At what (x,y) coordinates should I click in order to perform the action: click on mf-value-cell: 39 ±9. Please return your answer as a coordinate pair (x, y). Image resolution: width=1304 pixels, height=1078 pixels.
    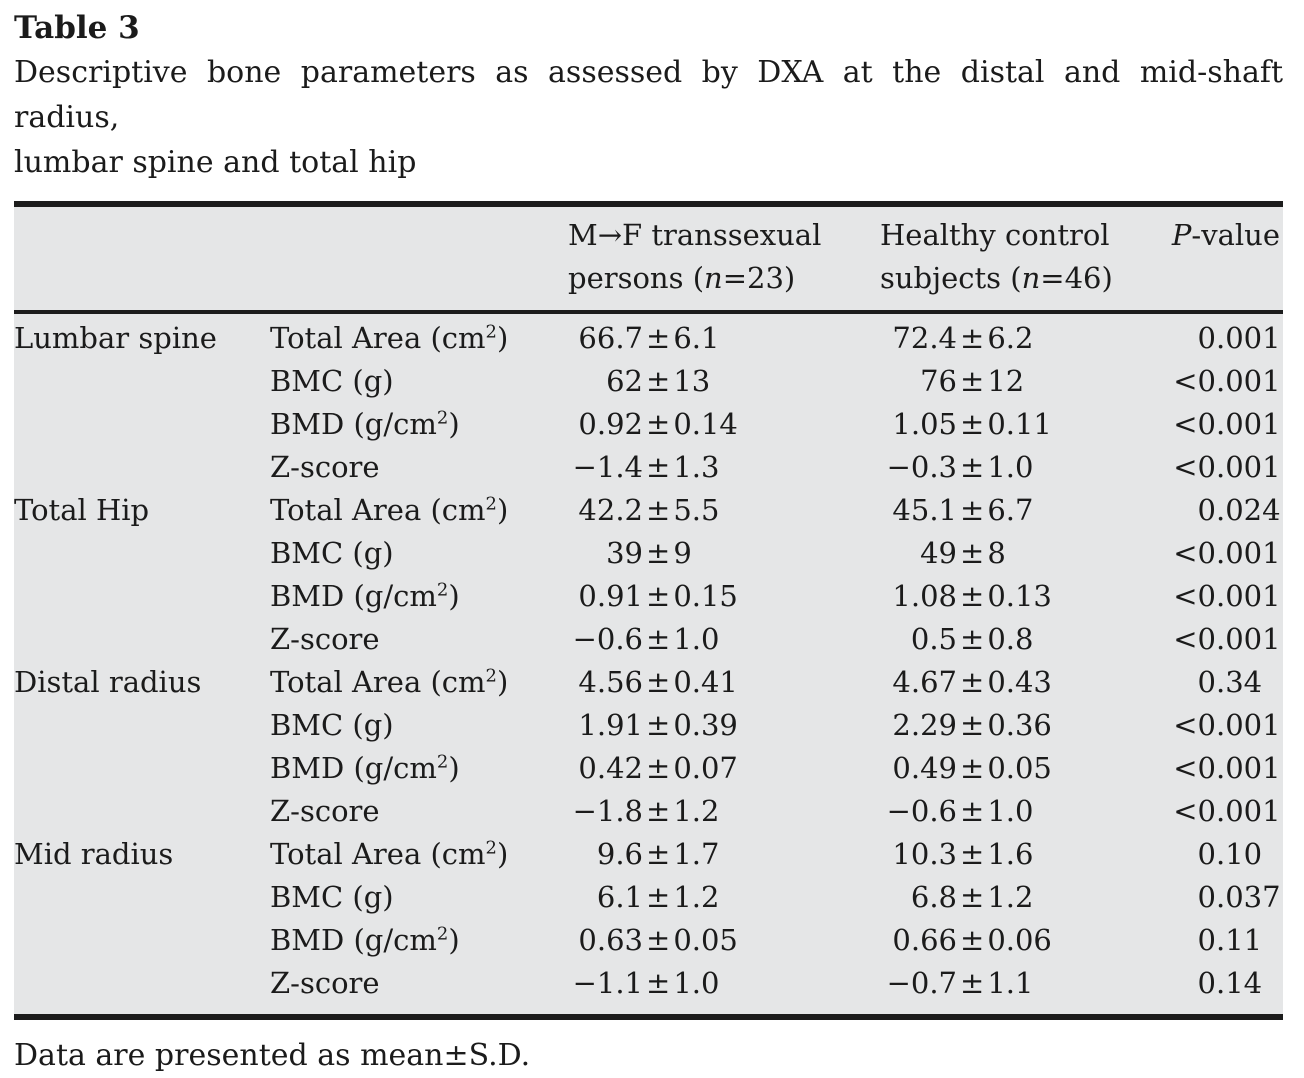
    Looking at the image, I should click on (724, 553).